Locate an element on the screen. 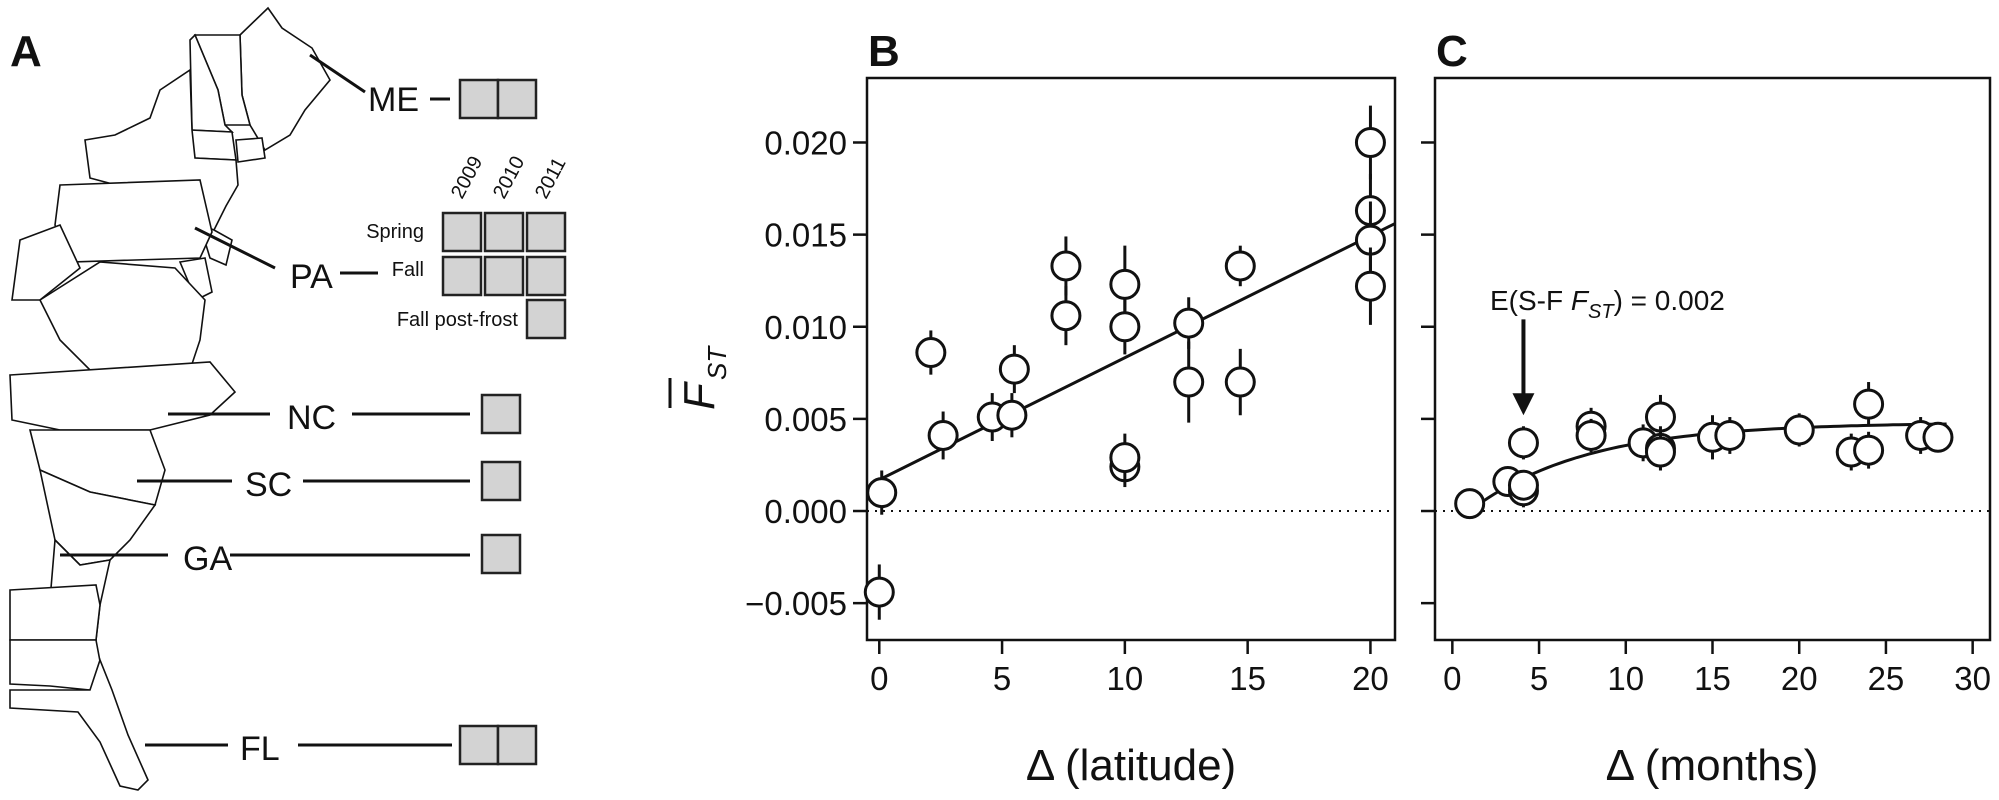 The width and height of the screenshot is (1999, 800). year-label-2010: 2010 is located at coordinates (509, 178).